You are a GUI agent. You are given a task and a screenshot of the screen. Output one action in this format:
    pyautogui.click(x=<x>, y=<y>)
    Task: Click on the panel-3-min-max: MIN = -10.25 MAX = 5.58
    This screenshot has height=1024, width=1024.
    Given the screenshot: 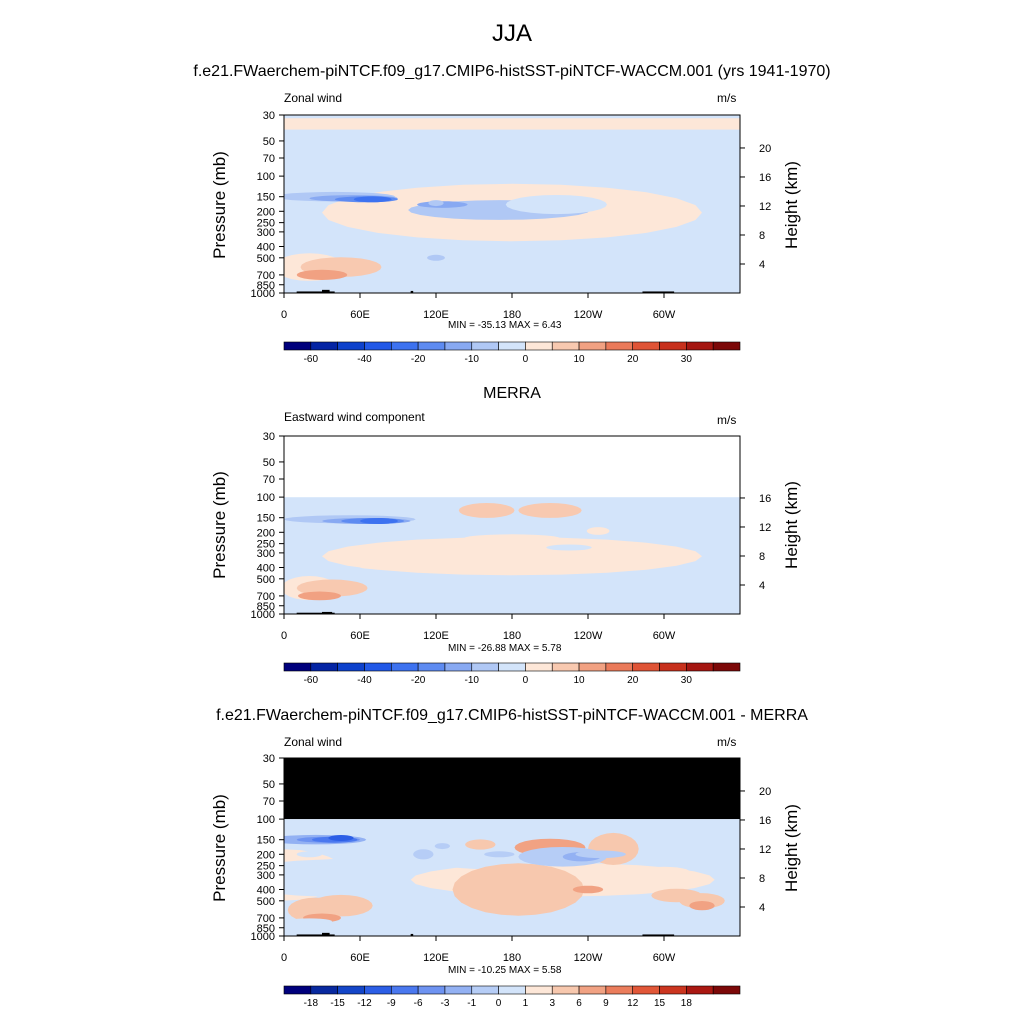 What is the action you would take?
    pyautogui.click(x=505, y=970)
    